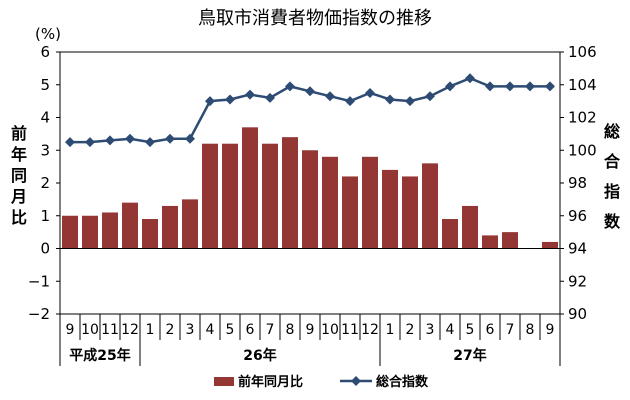 The image size is (630, 400). Describe the element at coordinates (19, 133) in the screenshot. I see `left-label-char: 前` at that location.